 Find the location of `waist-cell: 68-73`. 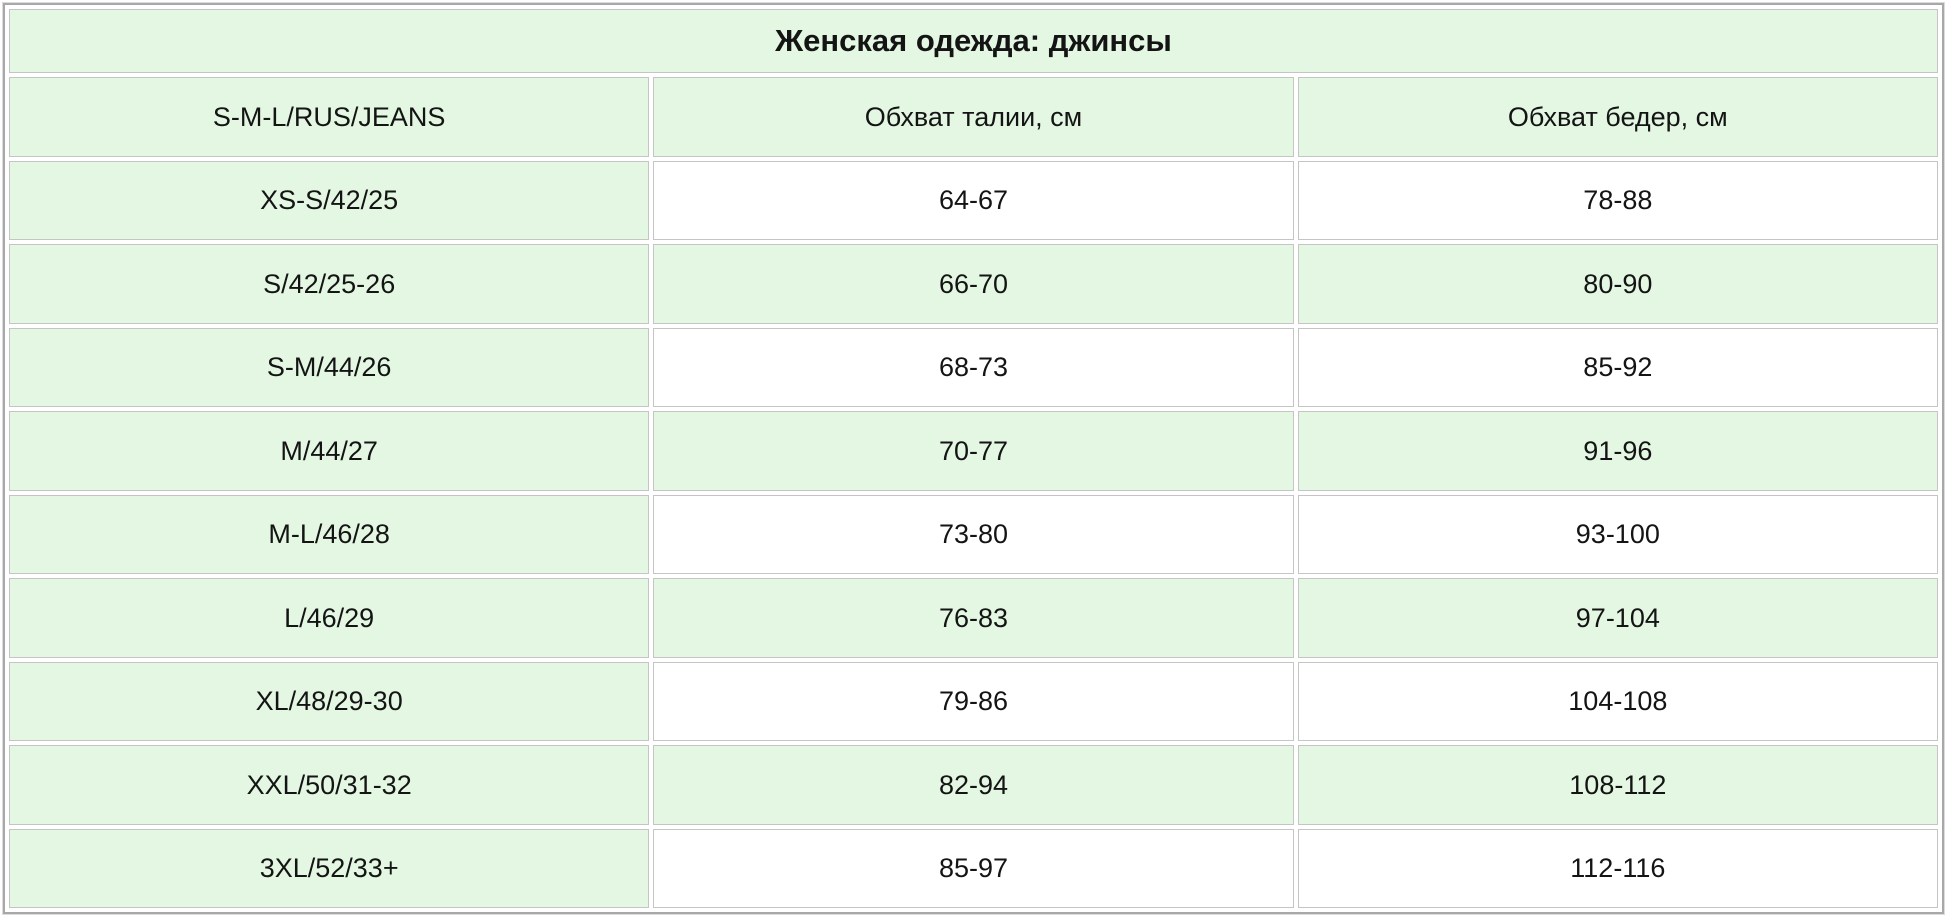

waist-cell: 68-73 is located at coordinates (973, 367).